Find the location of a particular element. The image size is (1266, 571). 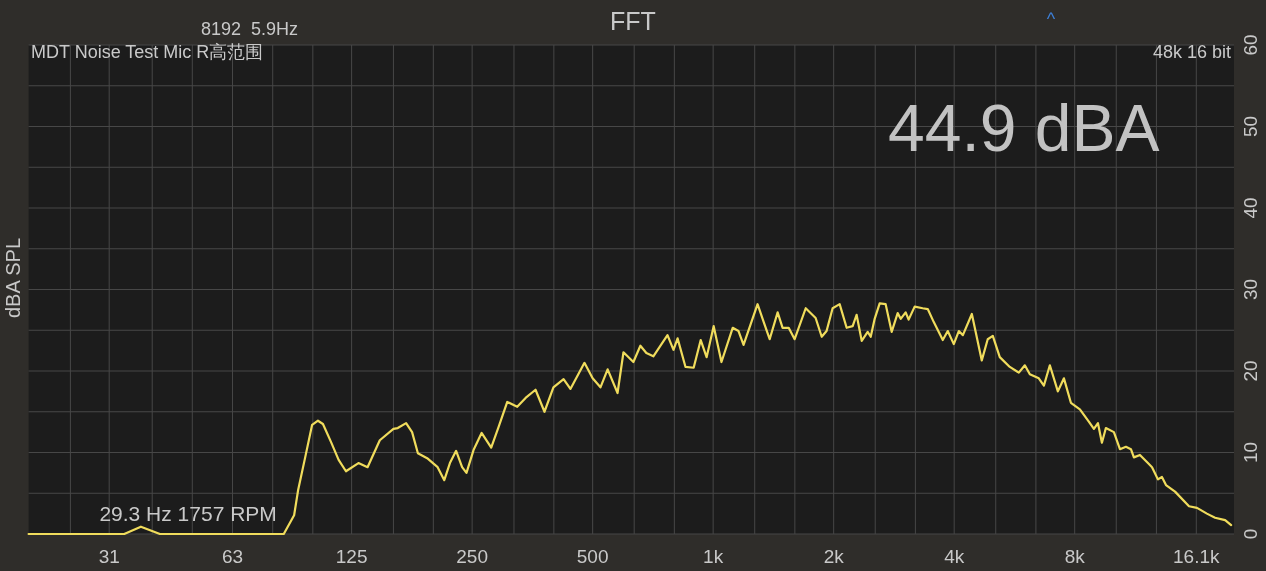

annotation: 29.3 Hz 1757 RPM is located at coordinates (188, 513).